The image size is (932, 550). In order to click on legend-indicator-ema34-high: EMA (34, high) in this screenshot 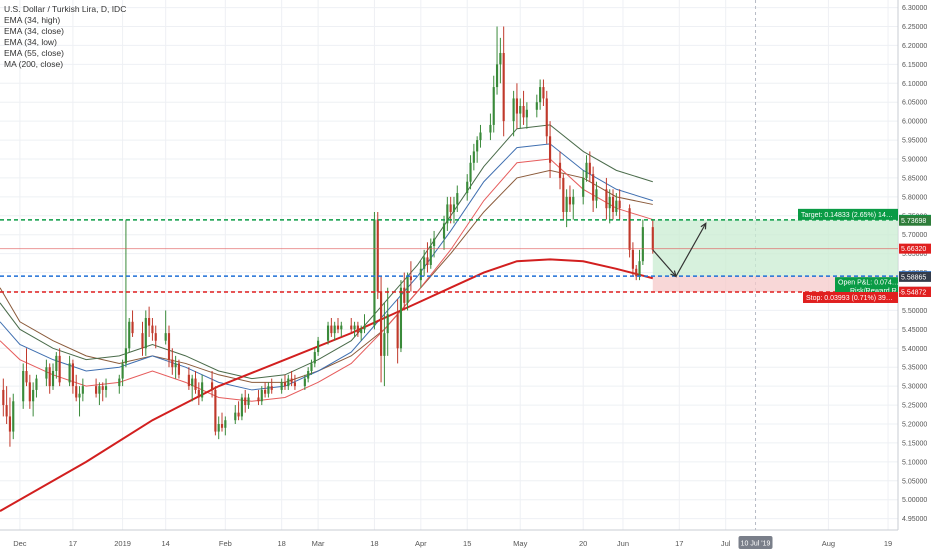, I will do `click(32, 20)`.